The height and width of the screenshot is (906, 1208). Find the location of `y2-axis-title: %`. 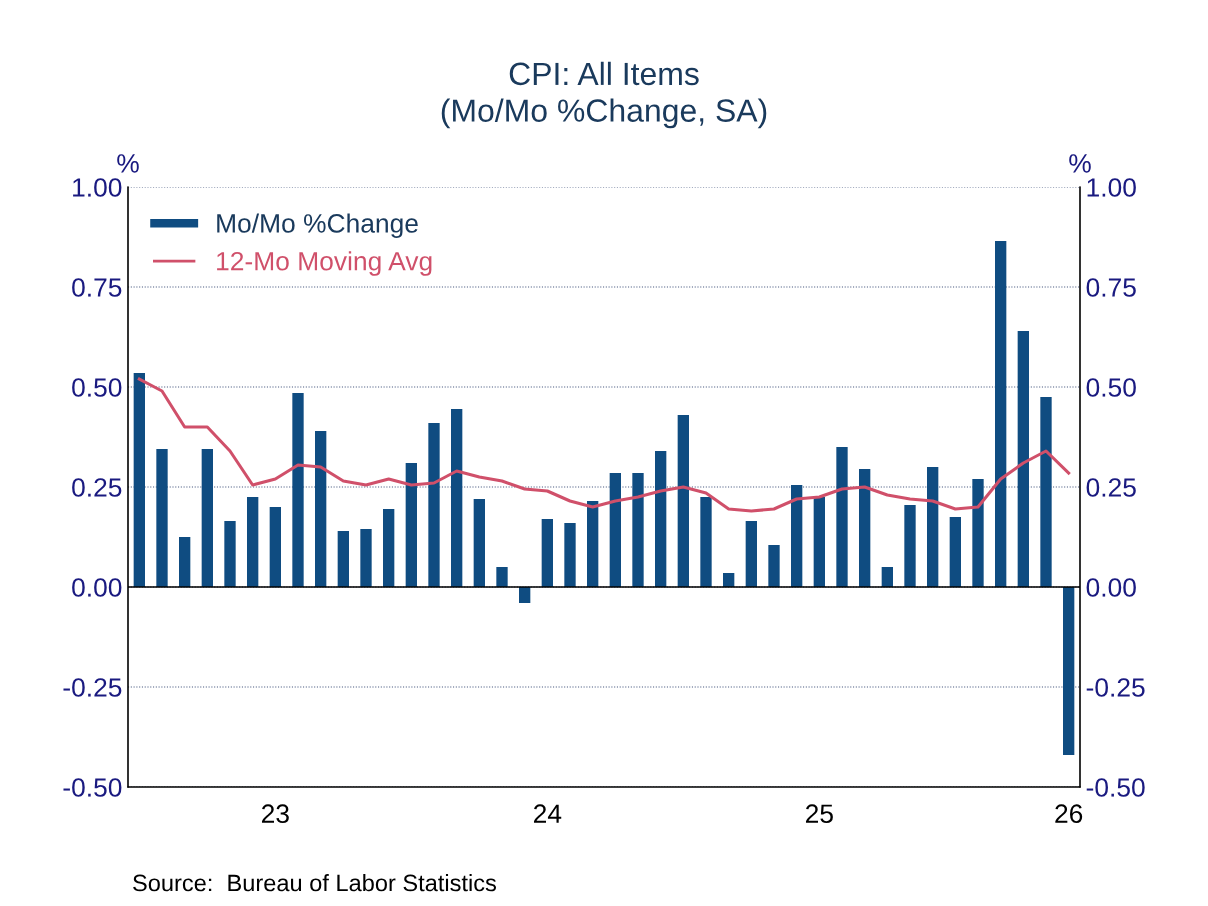

y2-axis-title: % is located at coordinates (1080, 163).